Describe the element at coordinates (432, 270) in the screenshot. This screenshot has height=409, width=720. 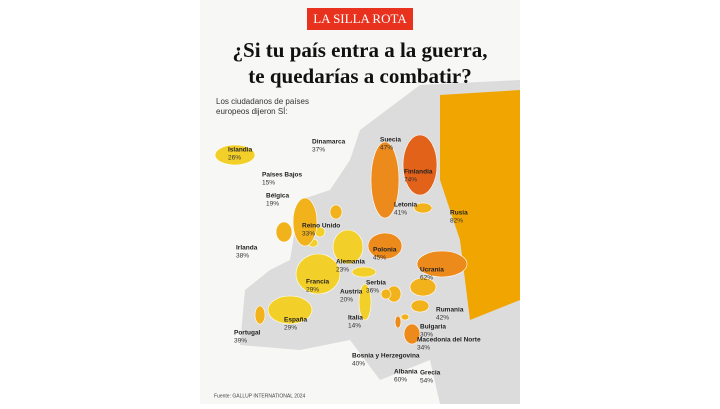
I see `country-name: Ucrania` at that location.